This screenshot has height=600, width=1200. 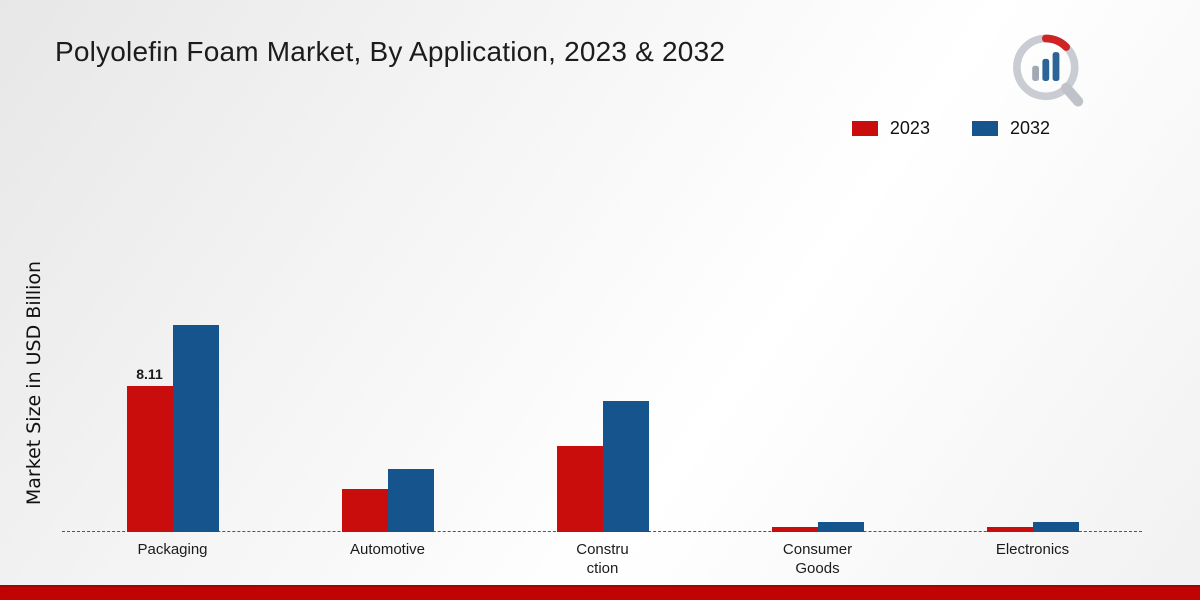 What do you see at coordinates (387, 549) in the screenshot?
I see `category-label: Automotive` at bounding box center [387, 549].